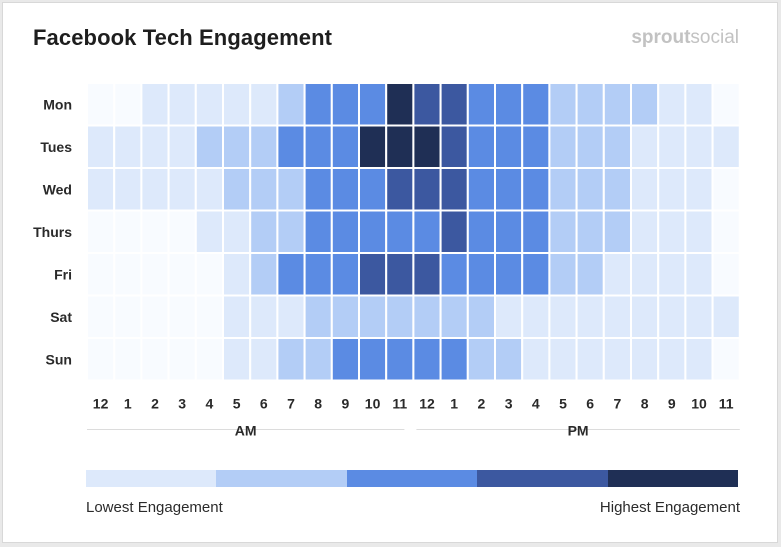  Describe the element at coordinates (699, 404) in the screenshot. I see `column-label: 10` at that location.